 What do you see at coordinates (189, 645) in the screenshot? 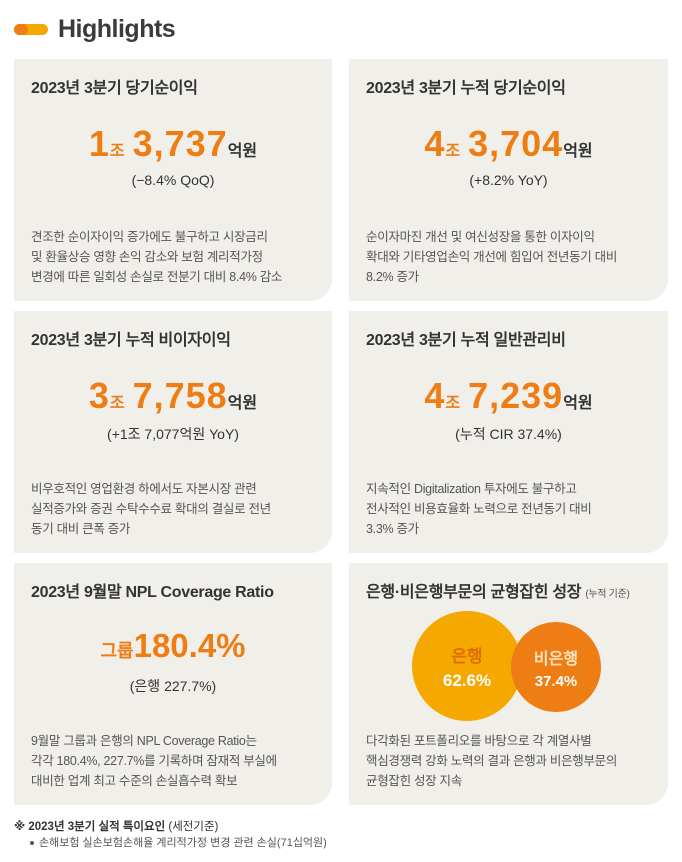
I see `metric-value: 180.4%` at bounding box center [189, 645].